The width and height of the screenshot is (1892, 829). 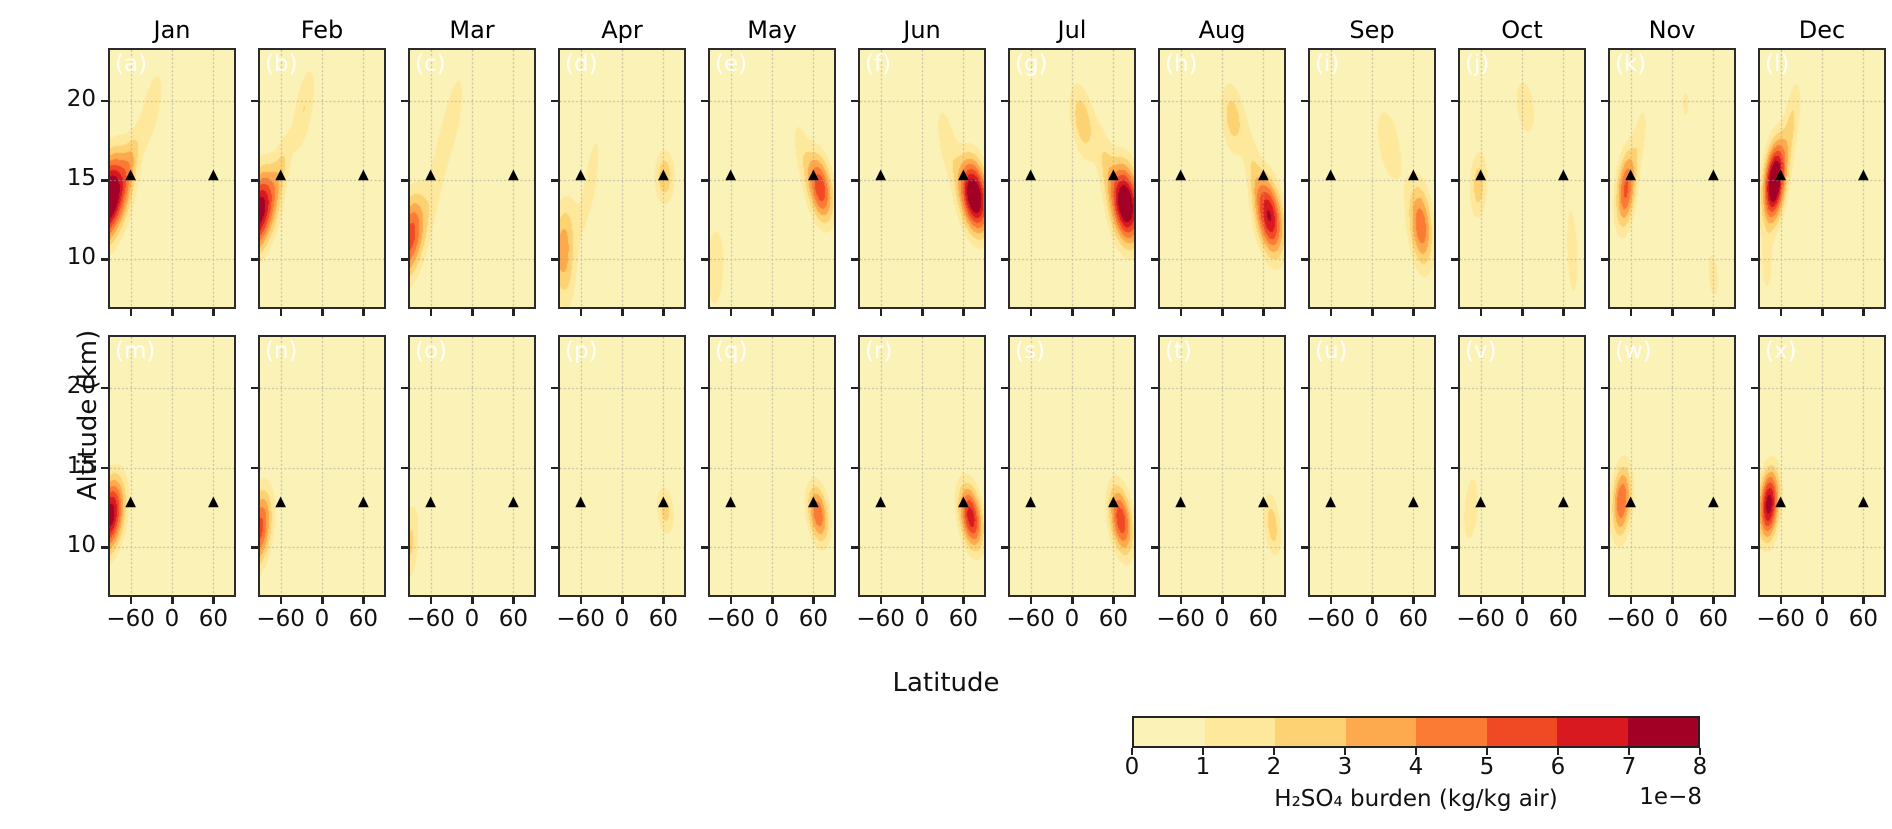 I want to click on panel-letter: (u), so click(x=1331, y=351).